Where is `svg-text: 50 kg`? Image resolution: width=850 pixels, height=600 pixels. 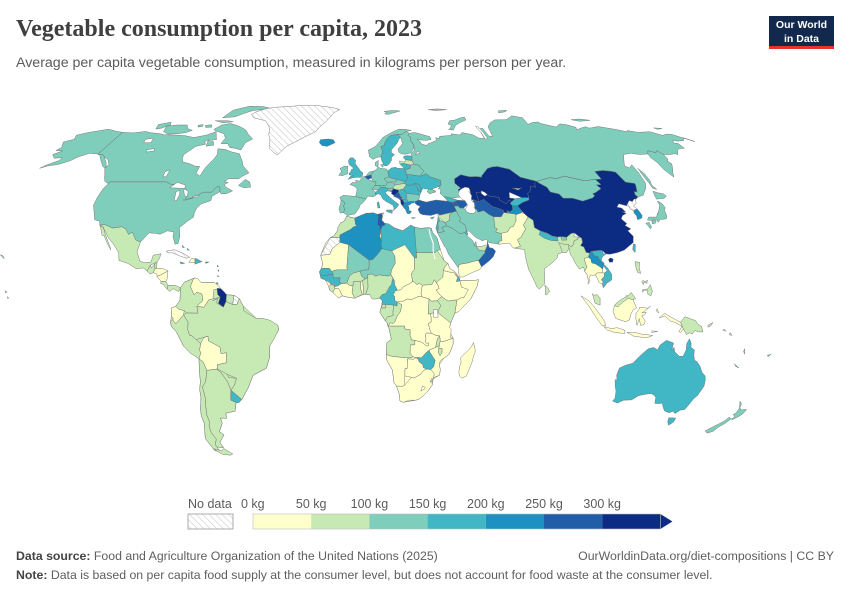 svg-text: 50 kg is located at coordinates (311, 504).